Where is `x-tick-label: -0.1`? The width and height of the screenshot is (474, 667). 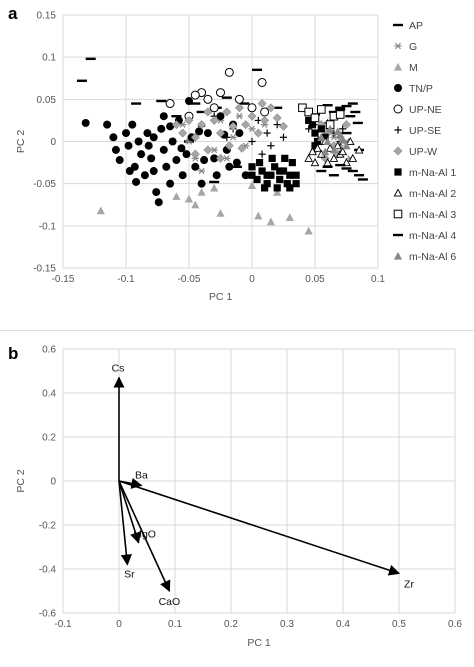
x-tick-label: -0.1 is located at coordinates (126, 279).